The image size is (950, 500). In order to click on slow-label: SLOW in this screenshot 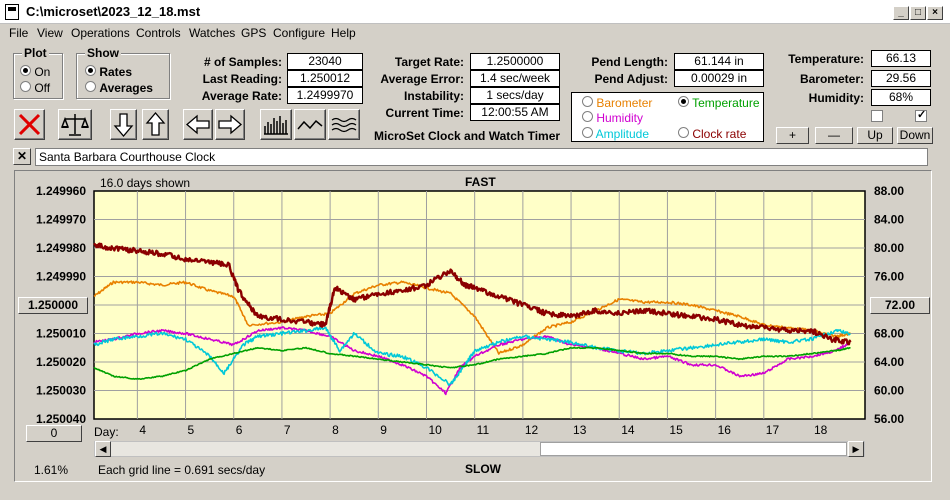, I will do `click(483, 469)`.